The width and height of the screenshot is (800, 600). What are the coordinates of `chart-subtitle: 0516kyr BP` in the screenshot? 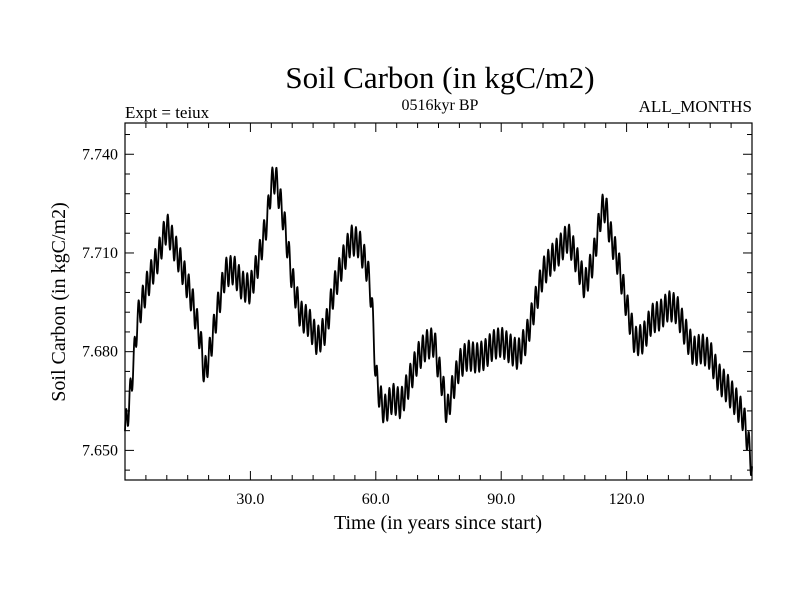 It's located at (440, 105).